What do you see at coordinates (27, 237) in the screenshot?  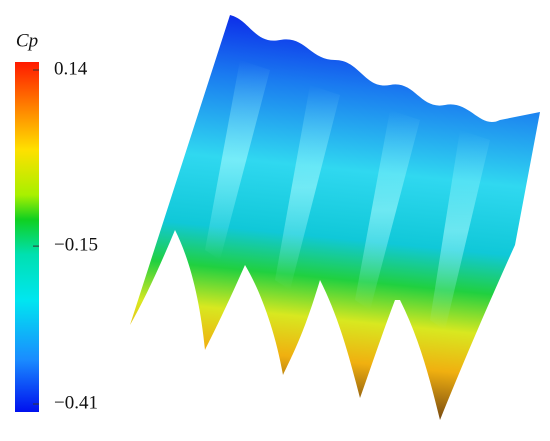 I see `colorbar-fill` at bounding box center [27, 237].